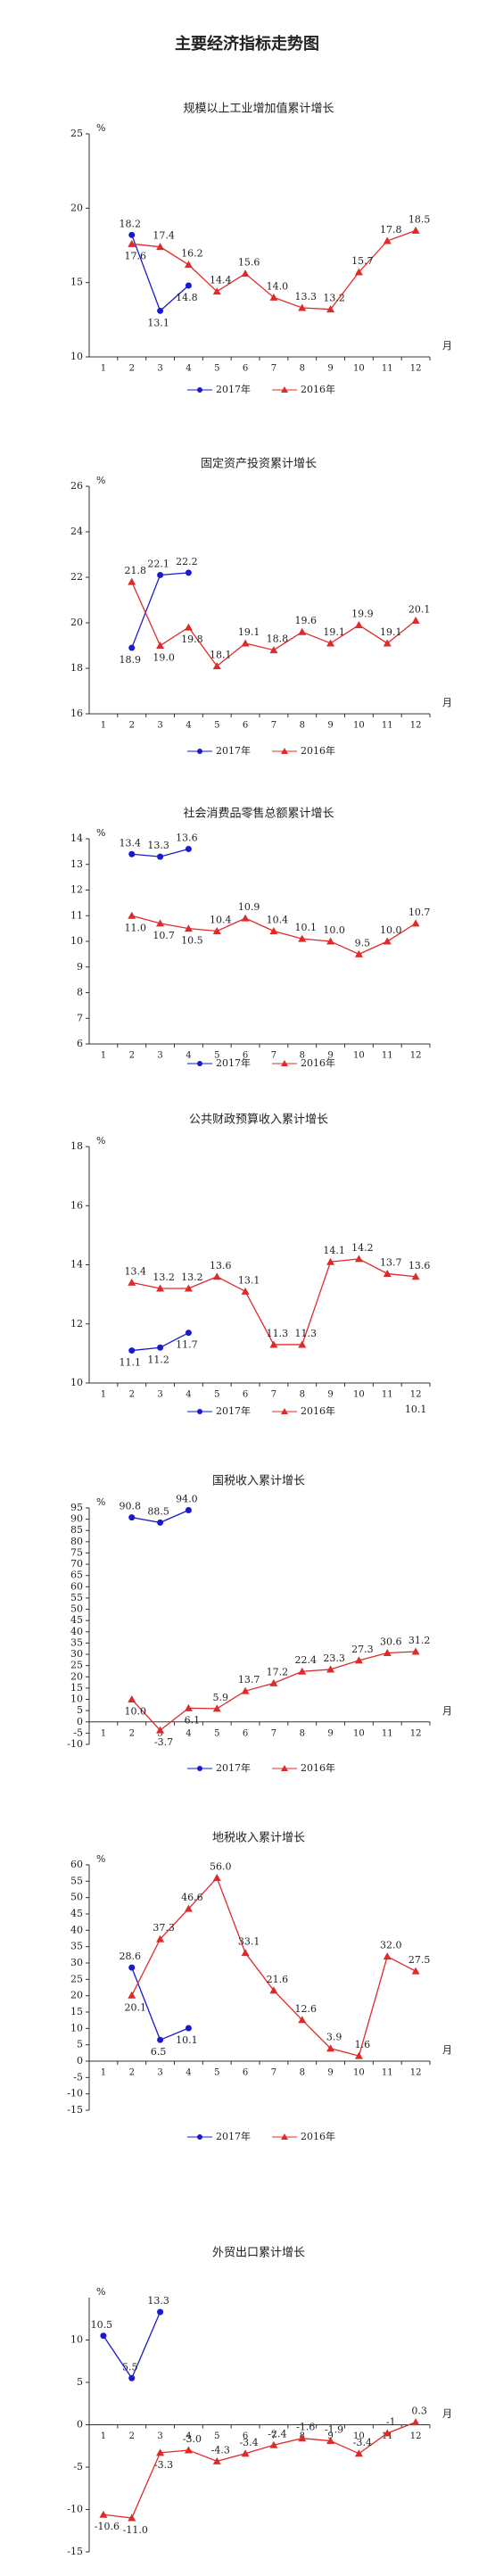 The image size is (495, 2576). I want to click on data-label: 11.3, so click(278, 1333).